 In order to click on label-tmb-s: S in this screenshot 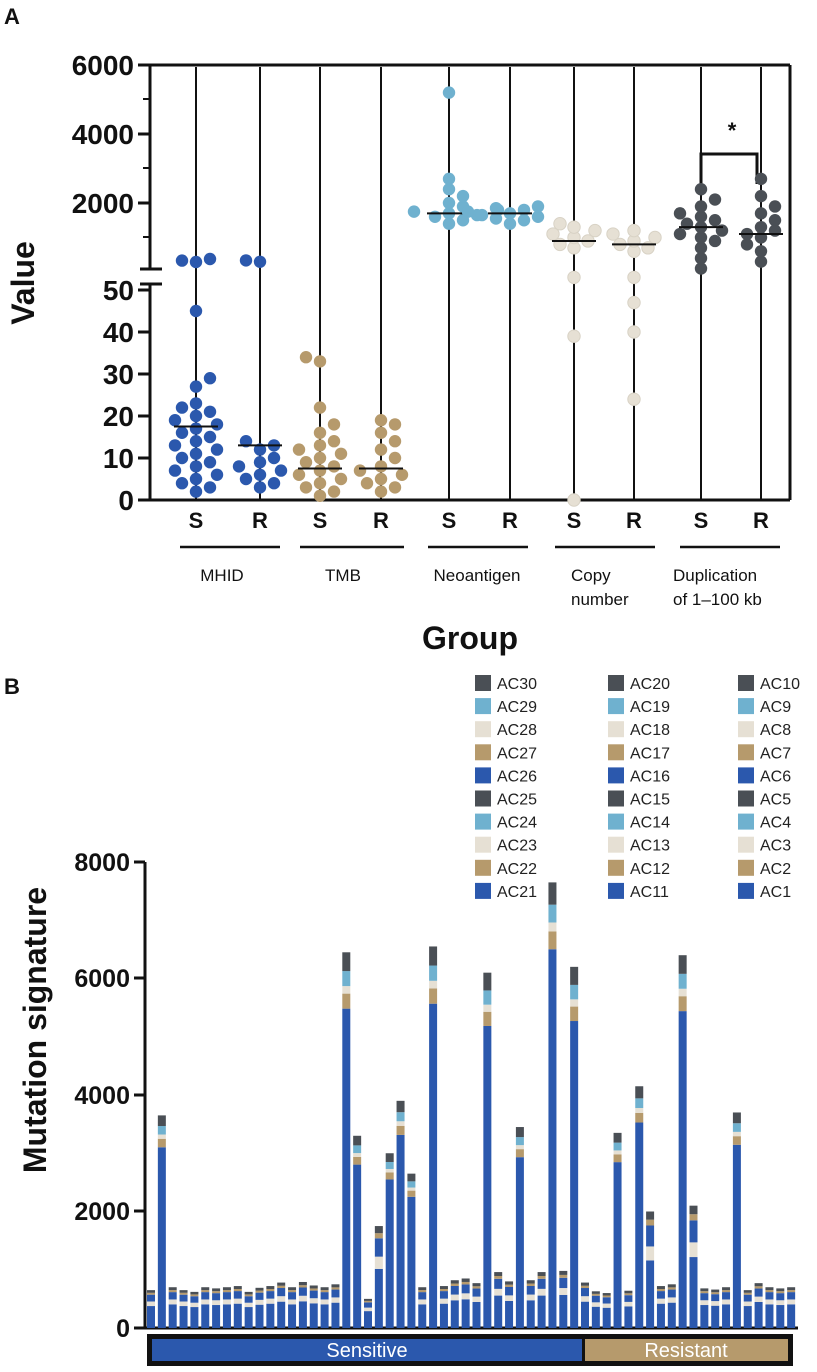, I will do `click(320, 520)`.